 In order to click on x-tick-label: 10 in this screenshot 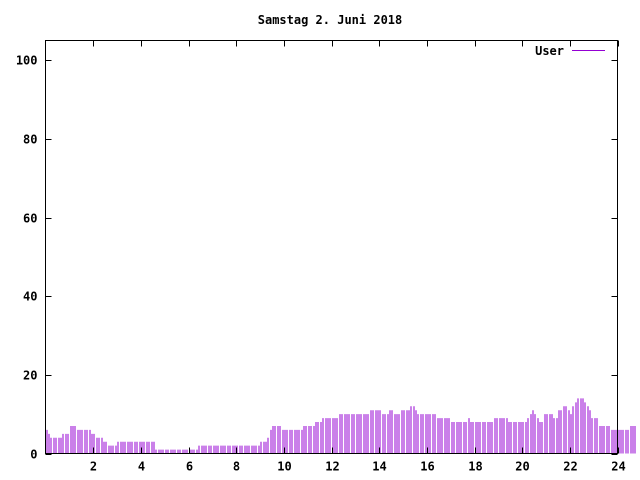, I will do `click(284, 467)`.